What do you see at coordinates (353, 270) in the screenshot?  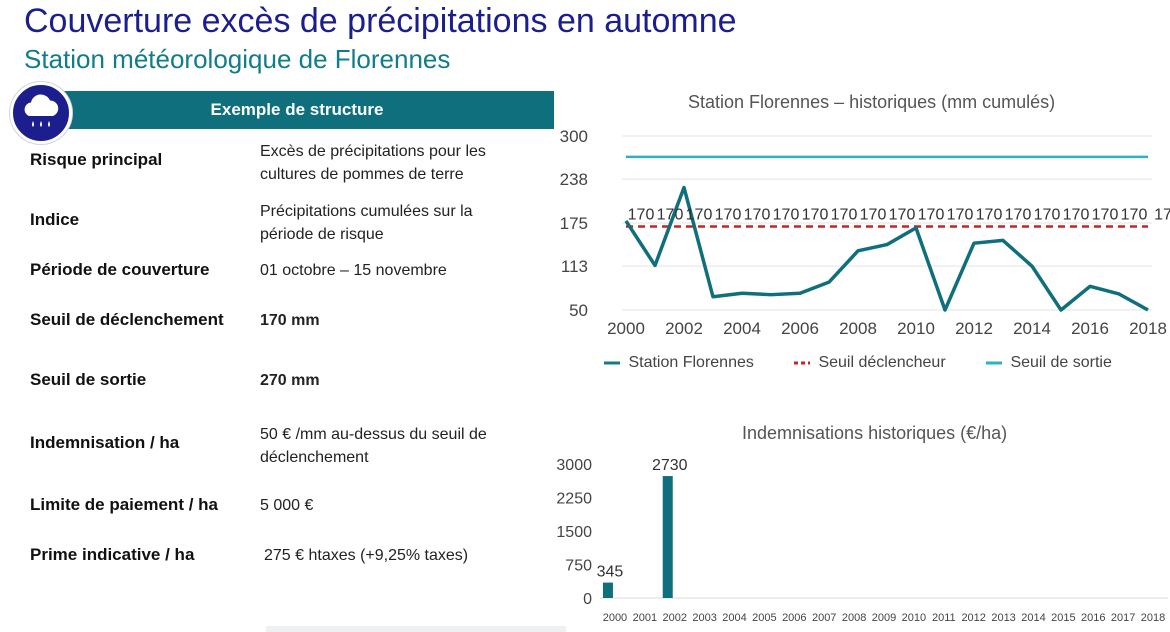 I see `row-value: 01 octobre – 15 novembre` at bounding box center [353, 270].